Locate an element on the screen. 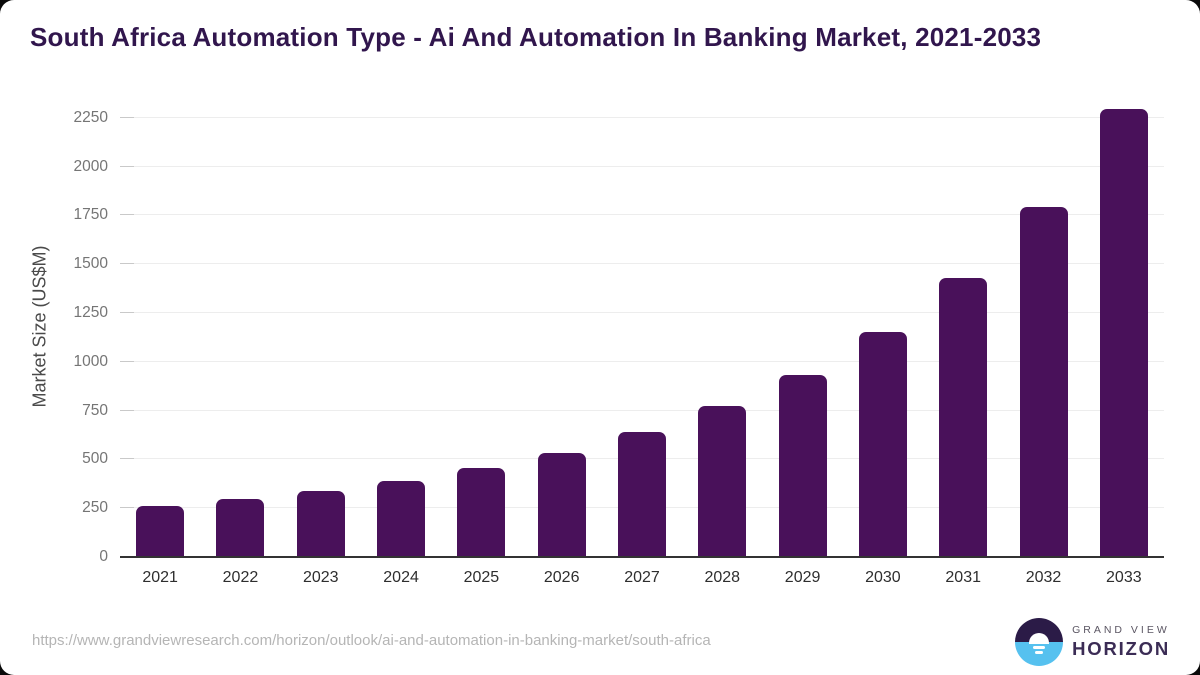  y-tick-mark-2000 is located at coordinates (127, 166).